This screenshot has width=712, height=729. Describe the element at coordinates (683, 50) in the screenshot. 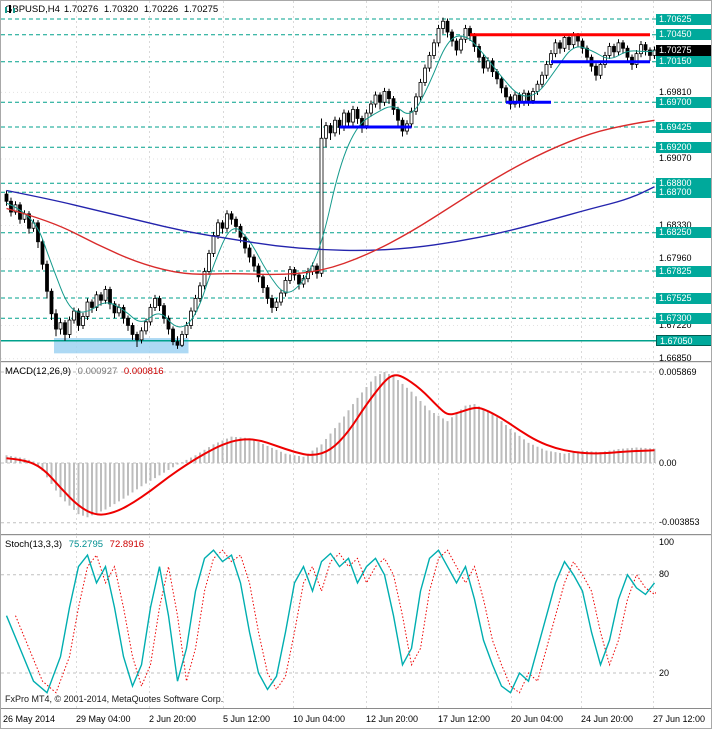

I see `current-price-label: 1.70275` at that location.